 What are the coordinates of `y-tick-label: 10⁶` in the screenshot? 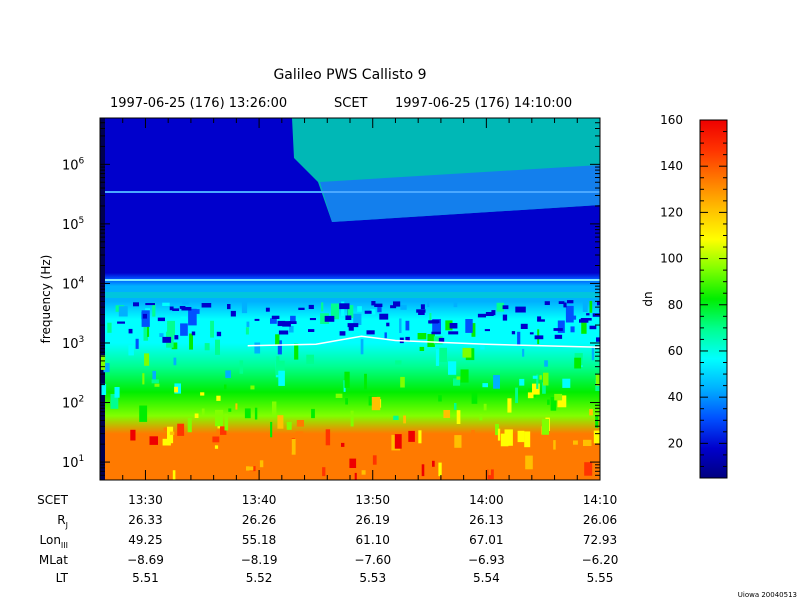 It's located at (73, 164).